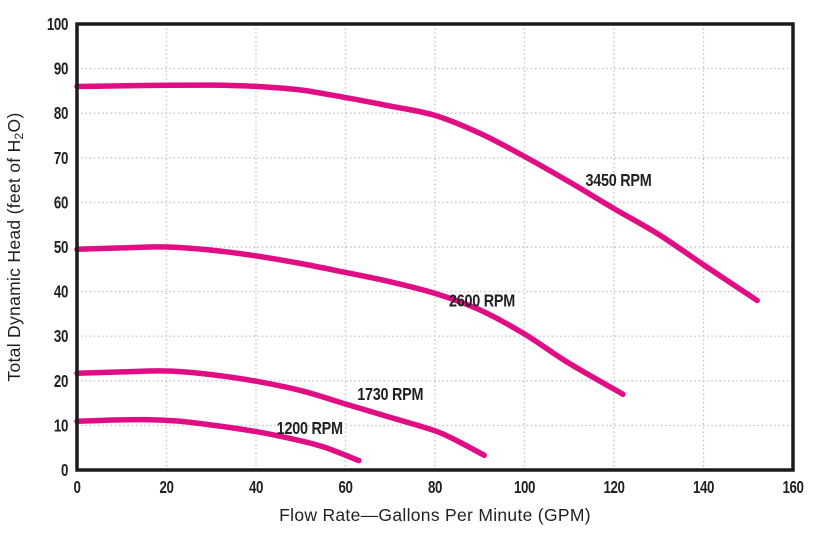 The width and height of the screenshot is (816, 544). I want to click on y-tick-label-30: 30, so click(61, 336).